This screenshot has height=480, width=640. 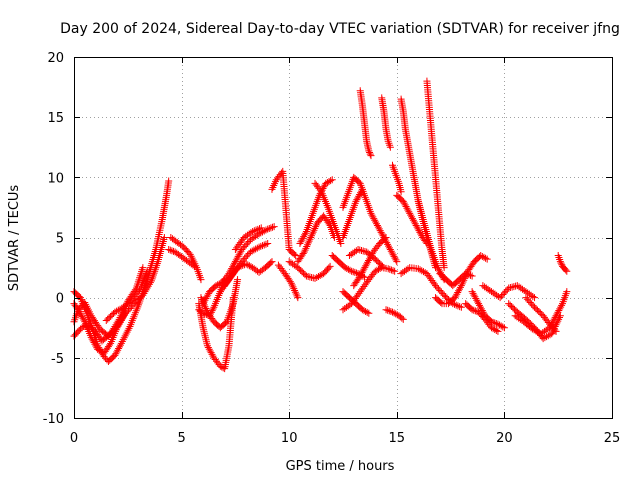 What do you see at coordinates (504, 438) in the screenshot?
I see `x-tick-label: 20` at bounding box center [504, 438].